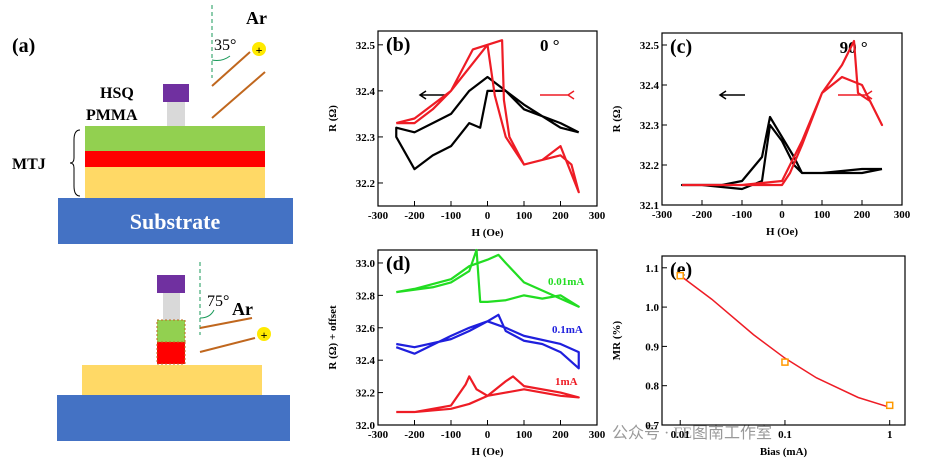 The width and height of the screenshot is (926, 472). What do you see at coordinates (117, 93) in the screenshot?
I see `hsq-label: HSQ` at bounding box center [117, 93].